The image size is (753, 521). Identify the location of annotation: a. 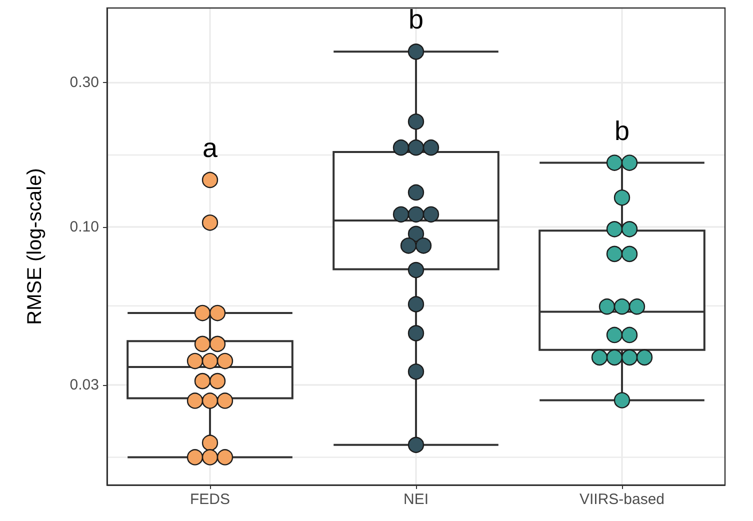
(210, 147).